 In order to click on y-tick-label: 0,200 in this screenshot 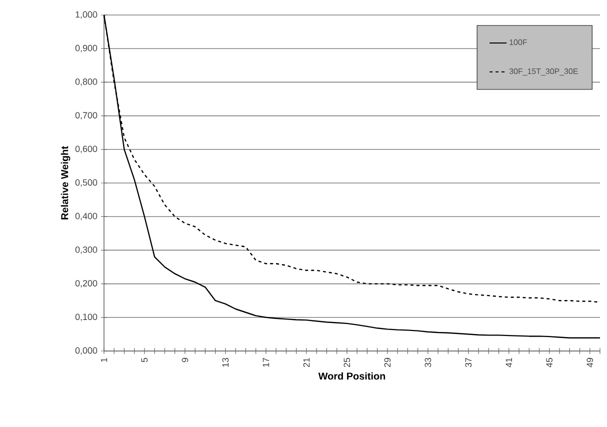, I will do `click(86, 284)`.